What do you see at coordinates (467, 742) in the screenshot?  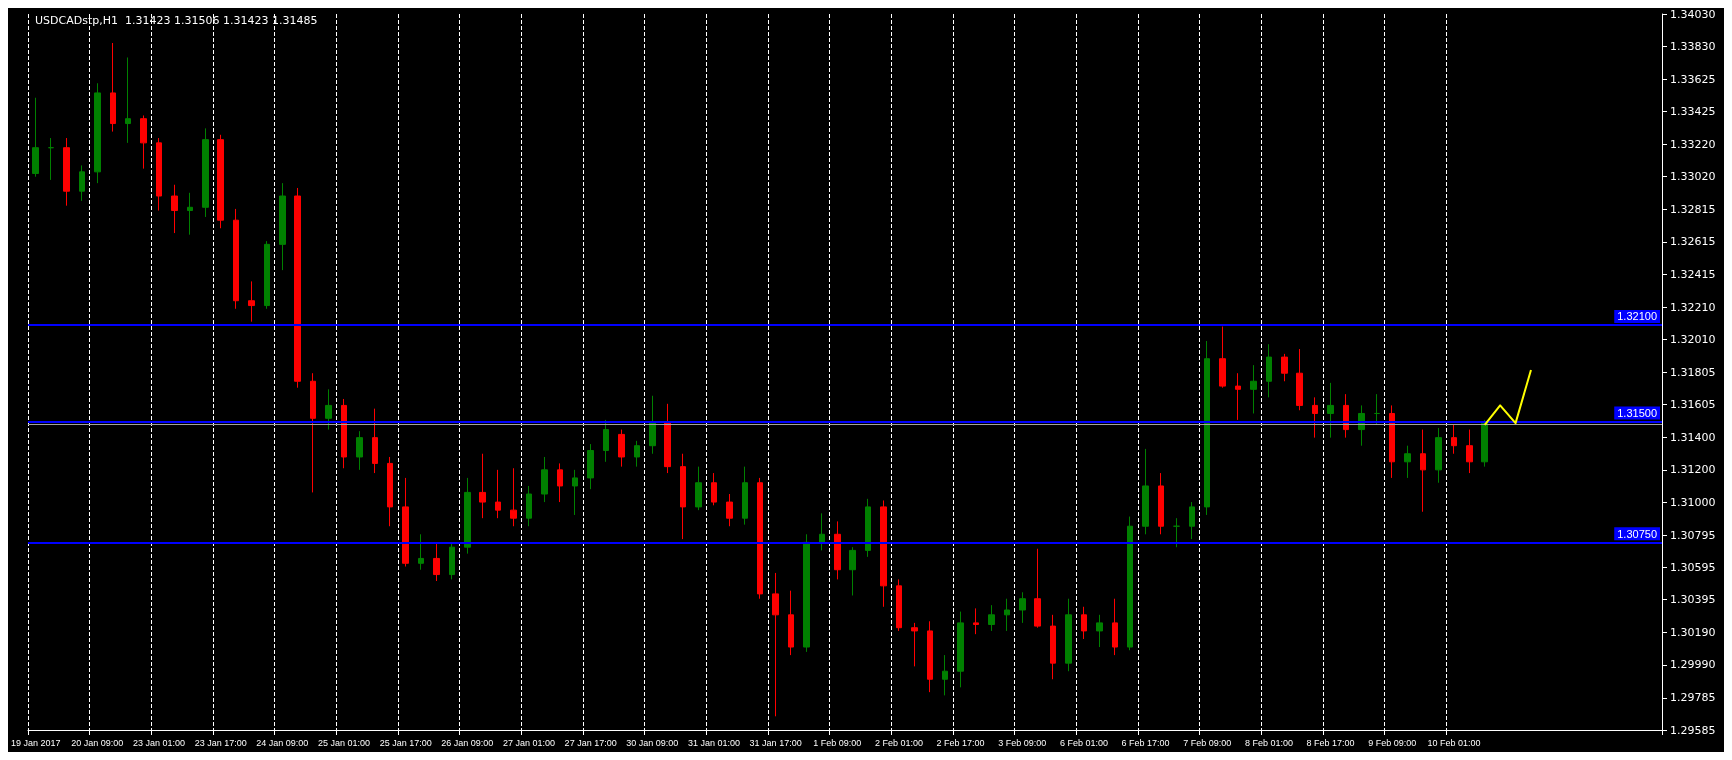 I see `x-tick-label: 26 Jan 09:00` at bounding box center [467, 742].